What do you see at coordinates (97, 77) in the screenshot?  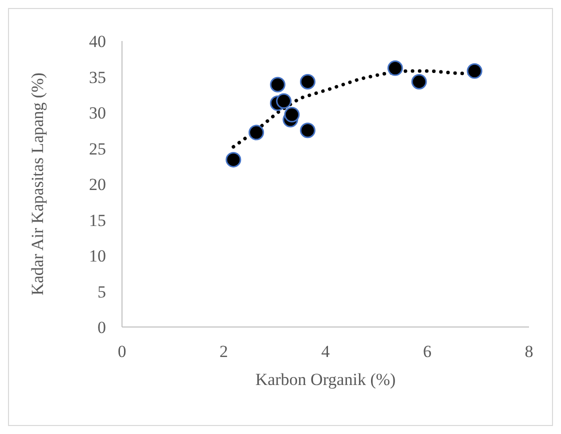 I see `y-tick-label: 35` at bounding box center [97, 77].